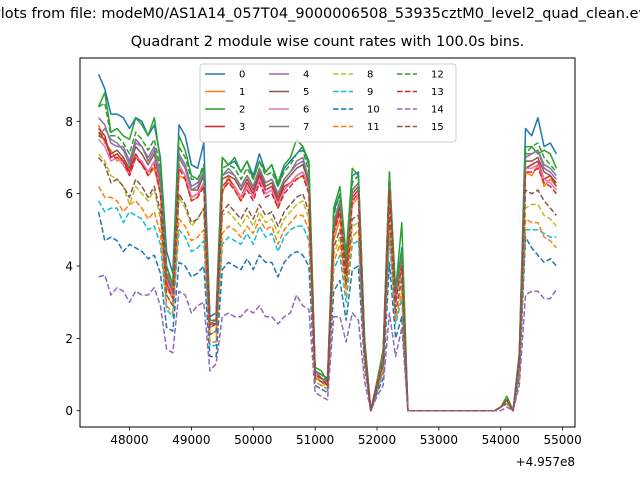  What do you see at coordinates (242, 75) in the screenshot?
I see `legend-label-0: 0` at bounding box center [242, 75].